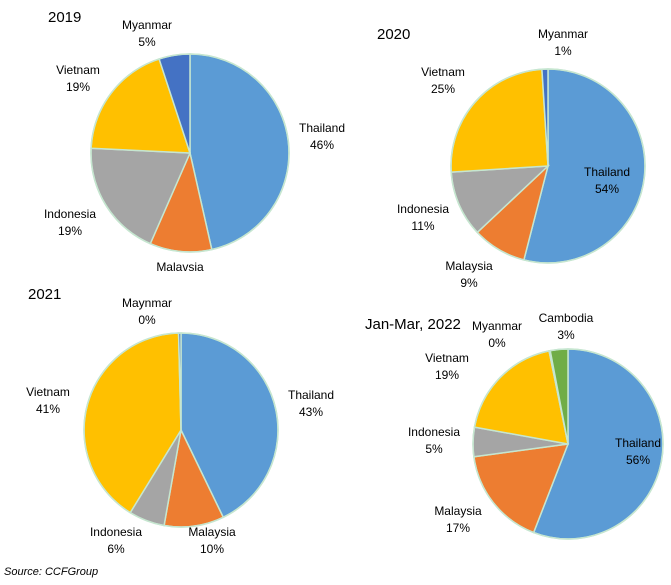 The image size is (671, 585). Describe the element at coordinates (48, 409) in the screenshot. I see `slice-value-vietnam: 41%` at that location.